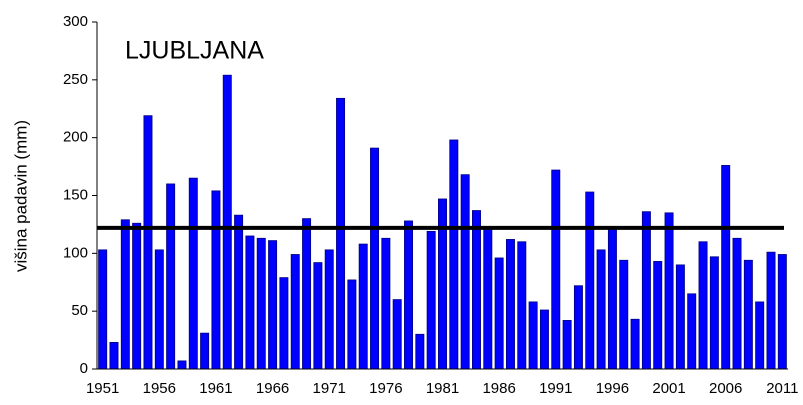 This screenshot has height=405, width=803. I want to click on y-tick-label: 100, so click(75, 252).